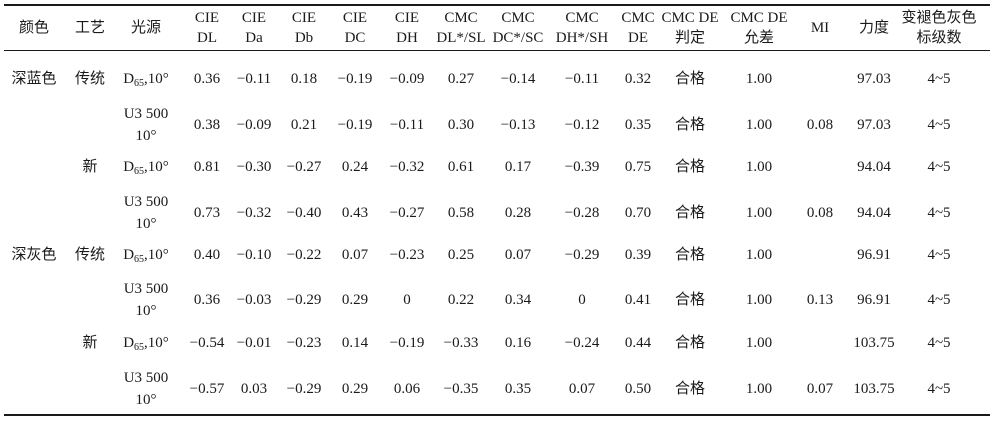 This screenshot has width=994, height=423. I want to click on header-cell: 光源, so click(145, 28).